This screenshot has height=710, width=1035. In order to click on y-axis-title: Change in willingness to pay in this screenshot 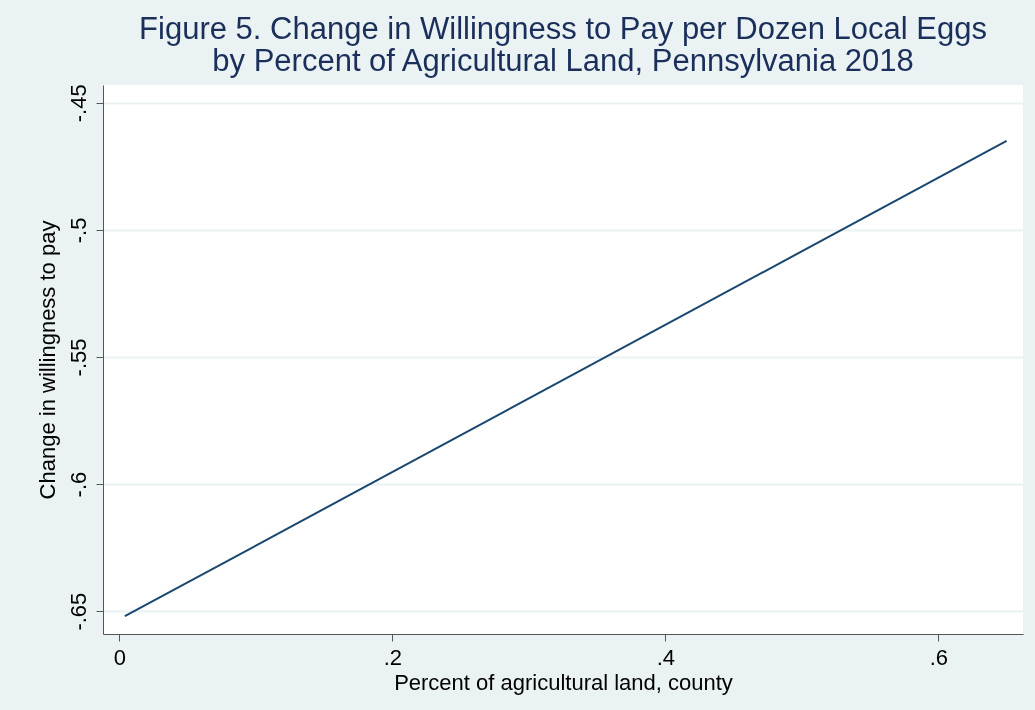, I will do `click(47, 360)`.